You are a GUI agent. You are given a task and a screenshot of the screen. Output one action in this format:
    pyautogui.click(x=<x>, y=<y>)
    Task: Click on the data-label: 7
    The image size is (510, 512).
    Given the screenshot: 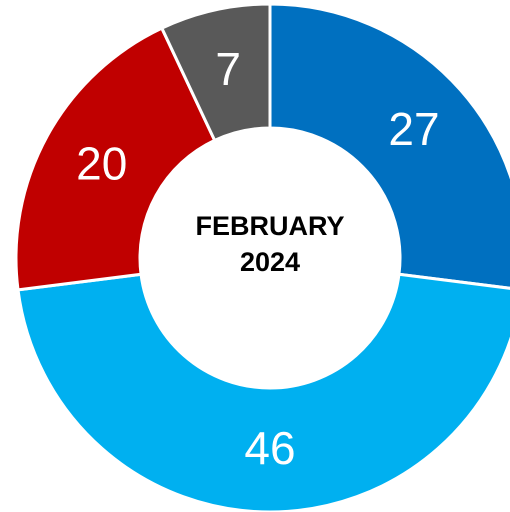 What is the action you would take?
    pyautogui.click(x=228, y=69)
    